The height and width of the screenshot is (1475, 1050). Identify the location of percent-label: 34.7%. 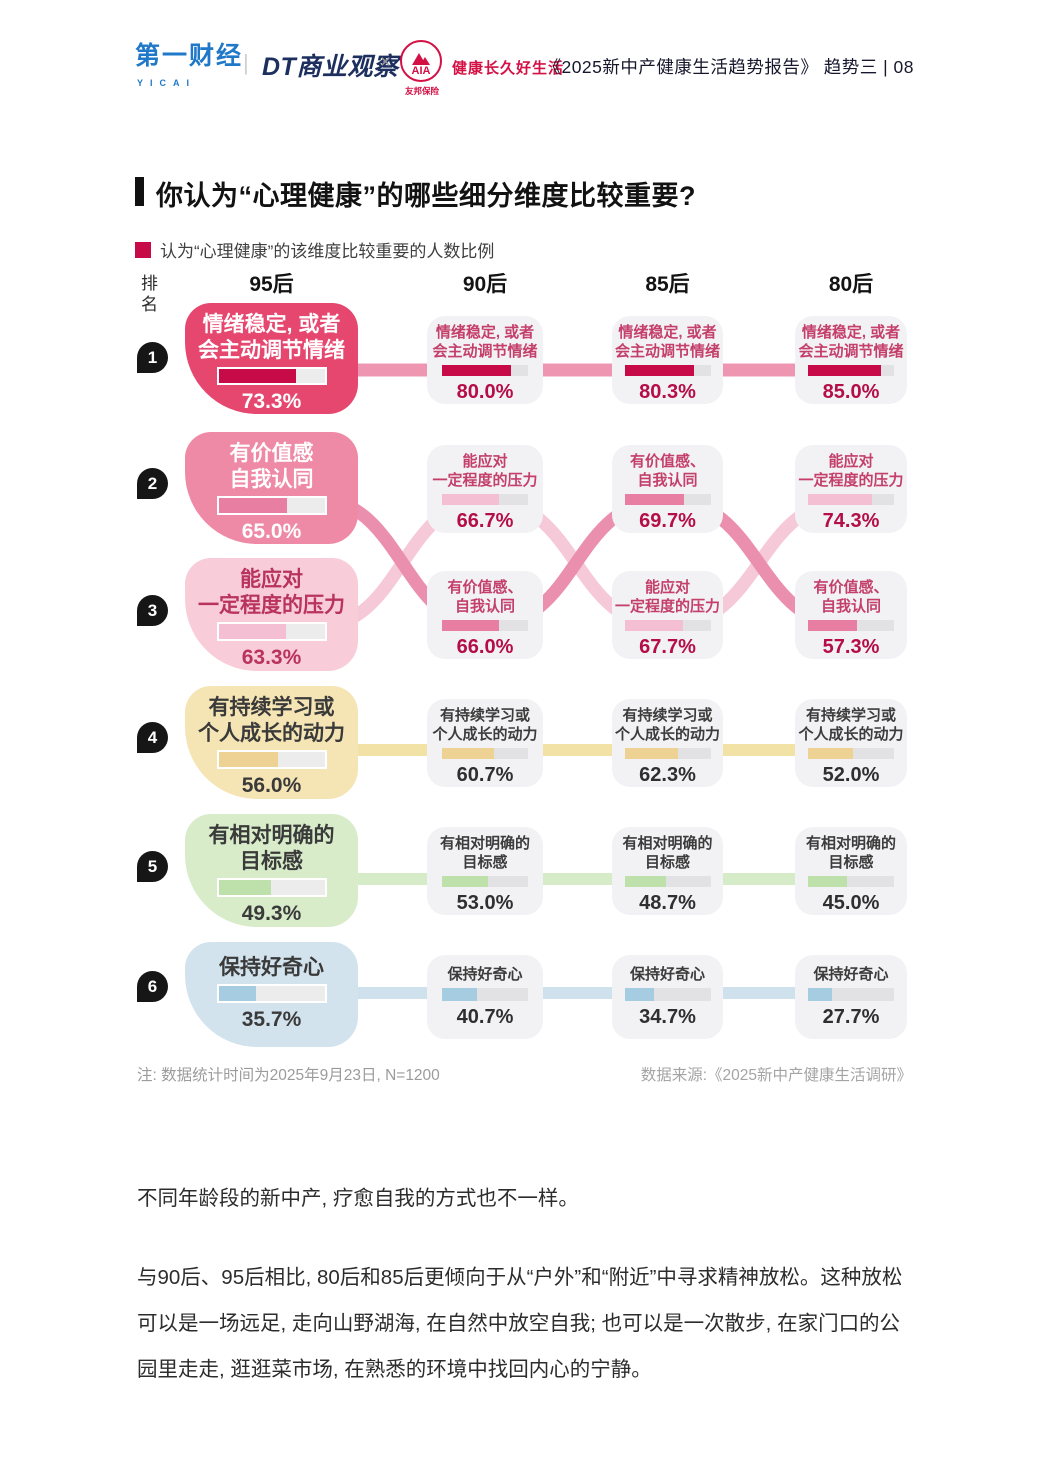
(667, 1017).